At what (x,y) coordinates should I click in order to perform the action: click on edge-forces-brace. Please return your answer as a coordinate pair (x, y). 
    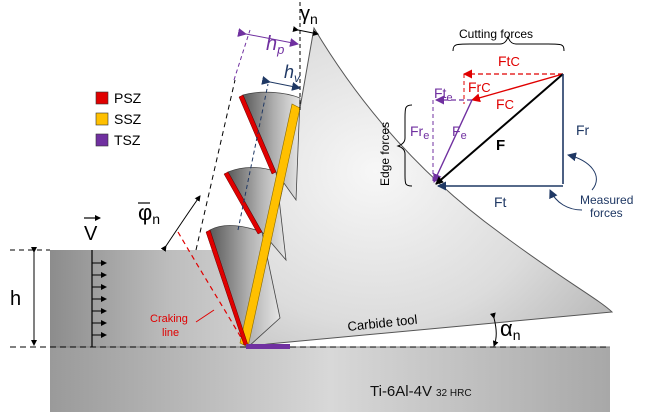
    Looking at the image, I should click on (404, 145).